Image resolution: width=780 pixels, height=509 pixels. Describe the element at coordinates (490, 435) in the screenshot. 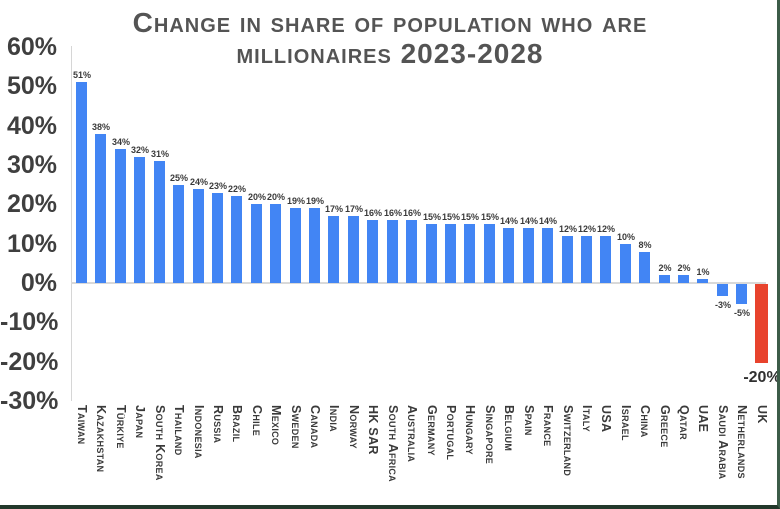

I see `category-label: Singapore` at that location.